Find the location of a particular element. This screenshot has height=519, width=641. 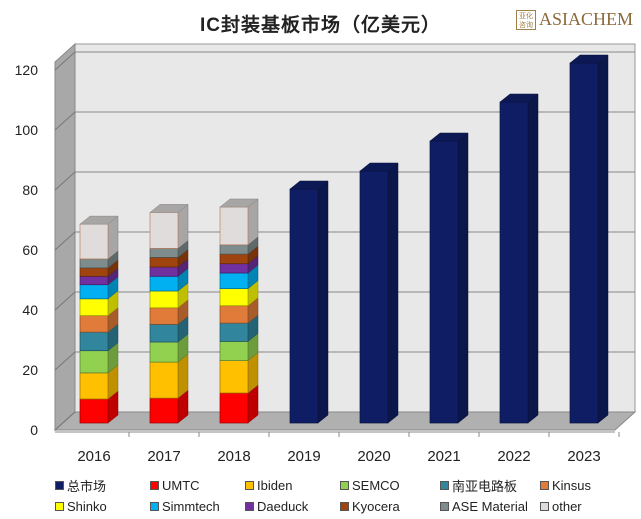

y-tick-label: 40 is located at coordinates (30, 310).